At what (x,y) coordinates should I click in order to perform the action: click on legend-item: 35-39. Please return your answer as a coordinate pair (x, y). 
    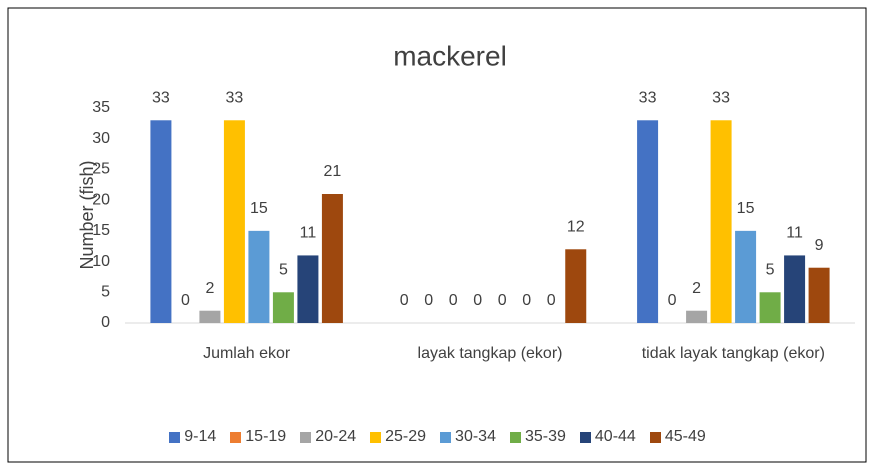
    Looking at the image, I should click on (537, 437).